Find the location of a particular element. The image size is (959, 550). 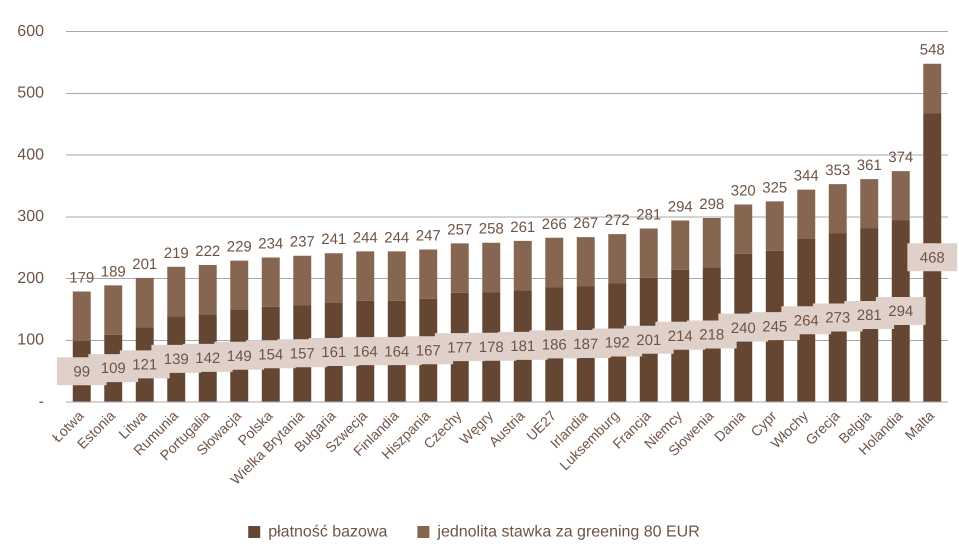

total-label: 257 is located at coordinates (459, 229).